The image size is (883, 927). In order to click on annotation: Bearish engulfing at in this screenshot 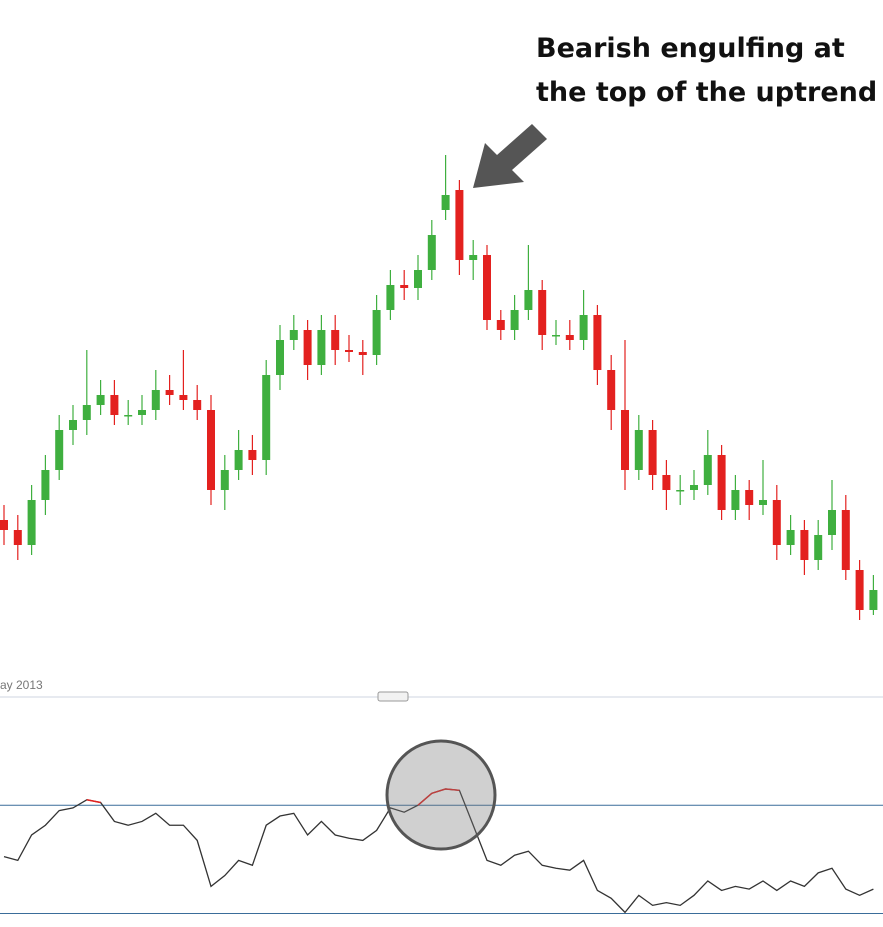, I will do `click(690, 48)`.